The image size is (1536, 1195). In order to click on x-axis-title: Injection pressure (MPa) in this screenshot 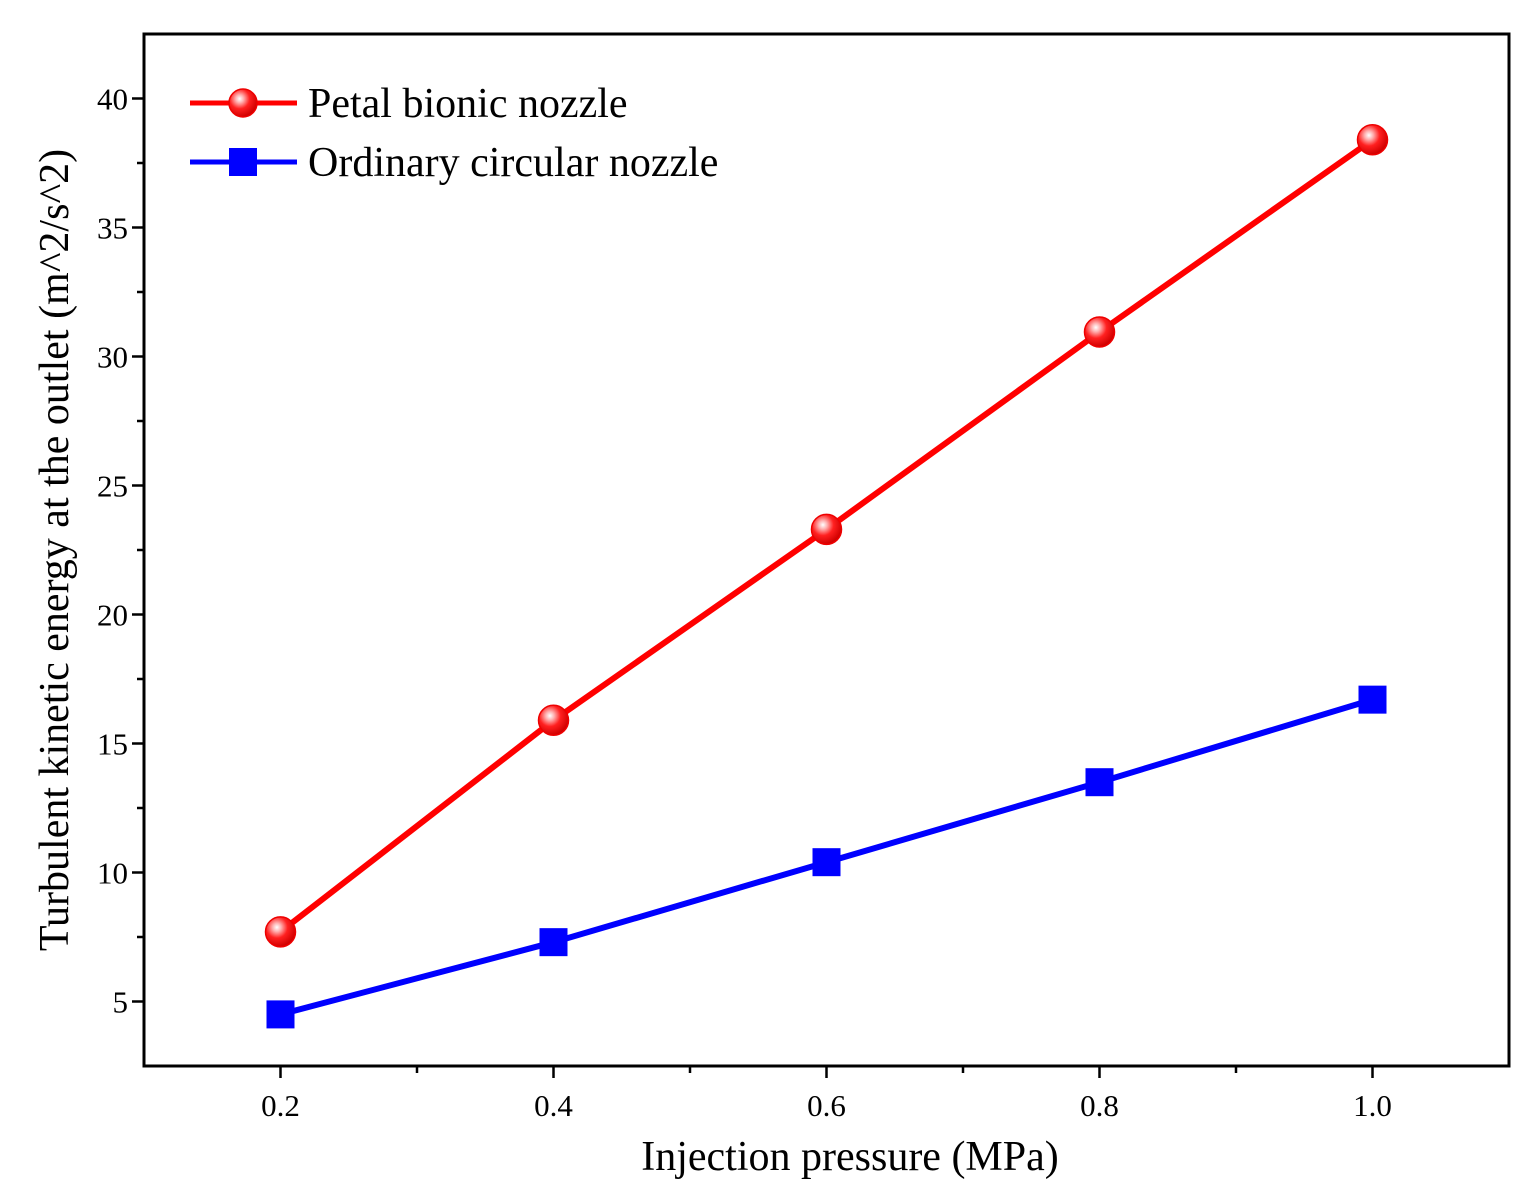, I will do `click(850, 1157)`.